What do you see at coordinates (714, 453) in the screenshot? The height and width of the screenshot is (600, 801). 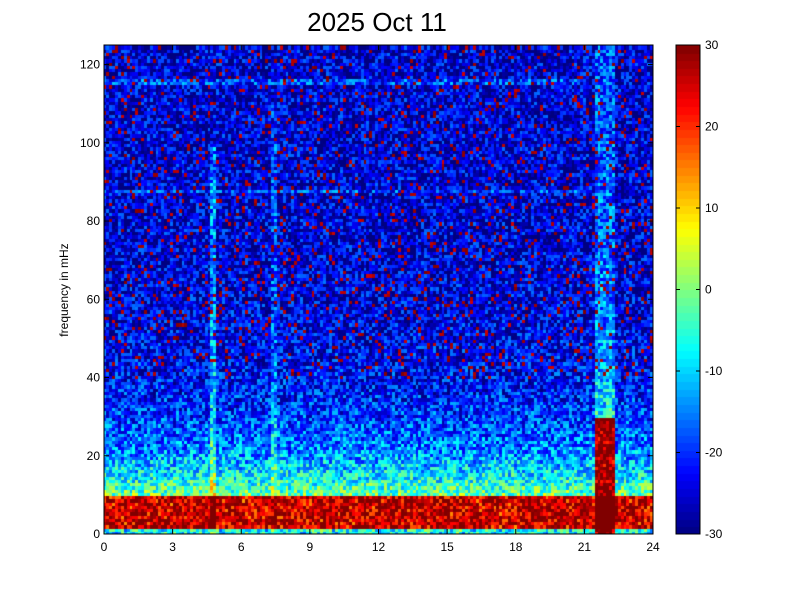 I see `colorbar-tick-label: -20` at bounding box center [714, 453].